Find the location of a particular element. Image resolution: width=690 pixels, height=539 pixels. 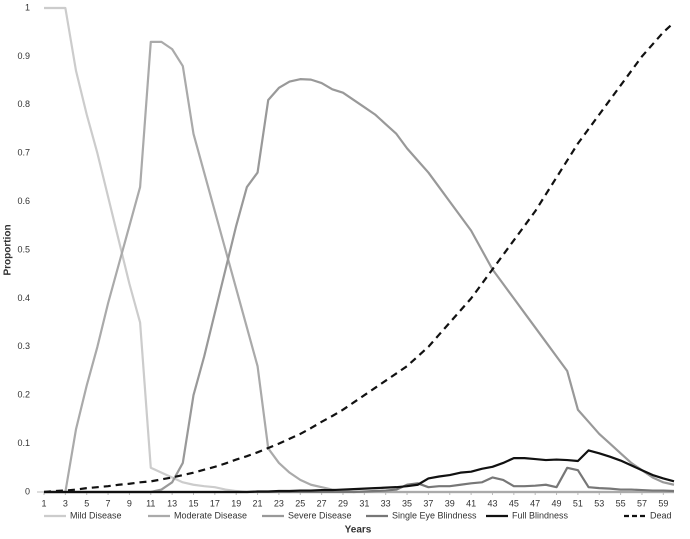

x-tick-label: 19 is located at coordinates (236, 503).